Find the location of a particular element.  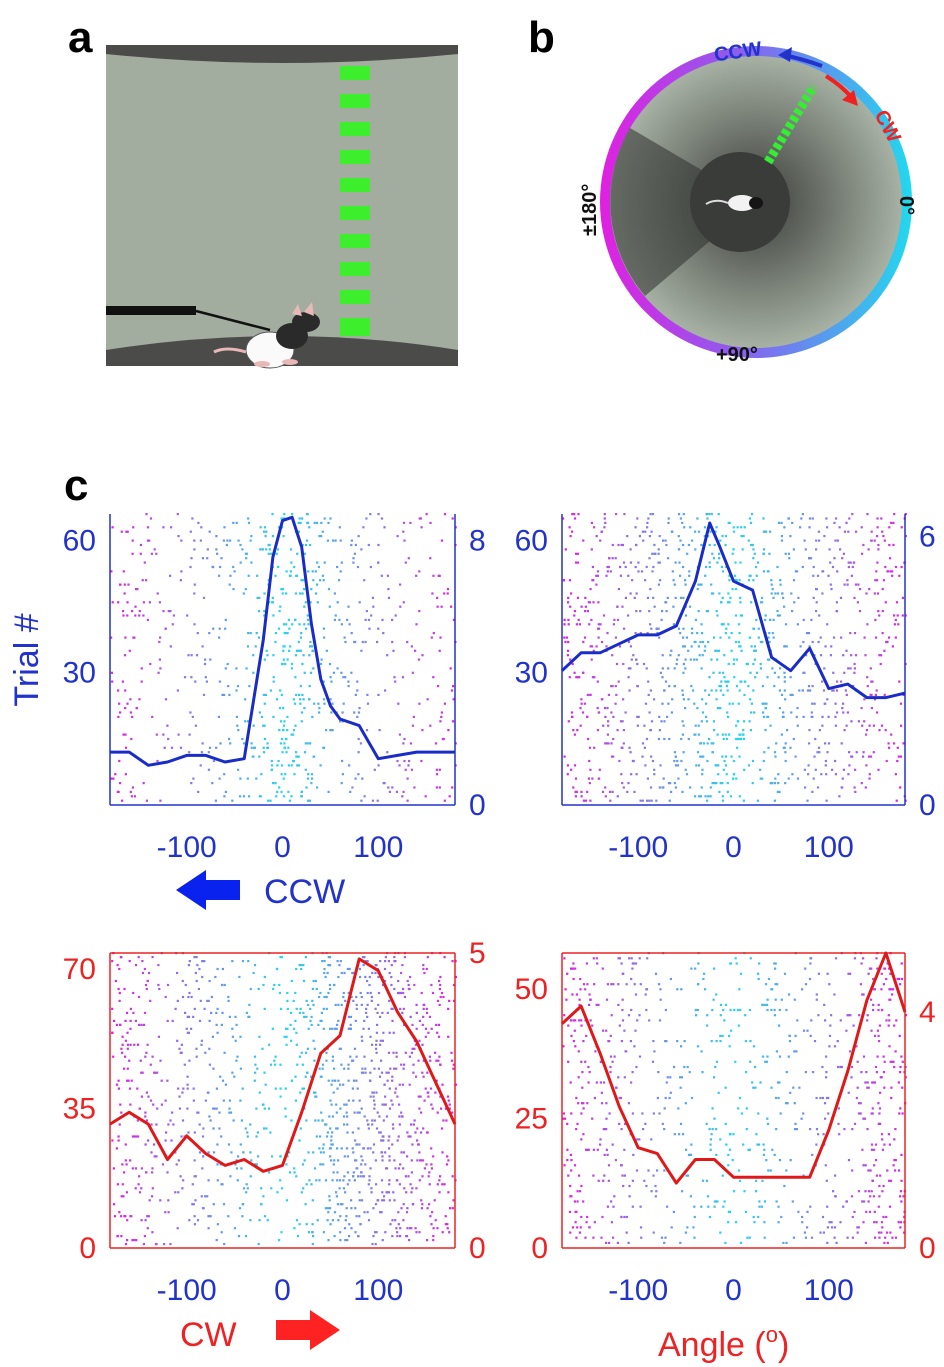

y-tick-label-right: 0 is located at coordinates (477, 1248).